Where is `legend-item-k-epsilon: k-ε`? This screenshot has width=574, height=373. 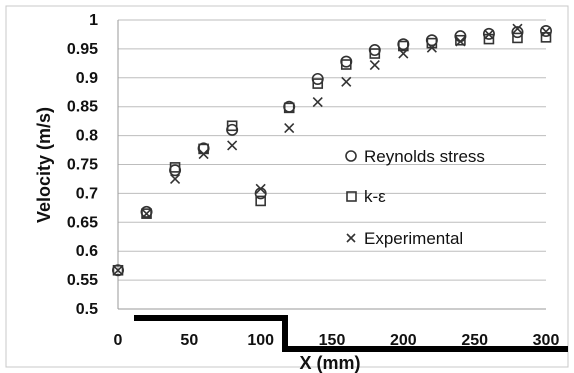
legend-item-k-epsilon: k-ε is located at coordinates (366, 196).